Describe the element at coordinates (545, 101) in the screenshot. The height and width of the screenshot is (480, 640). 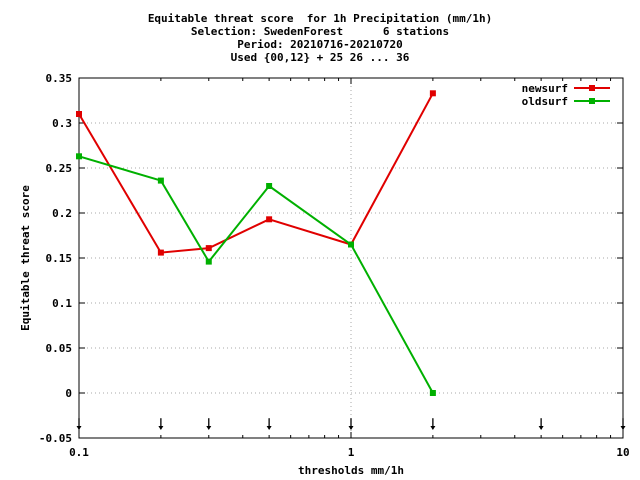
I see `legend-label-oldsurf: oldsurf` at that location.